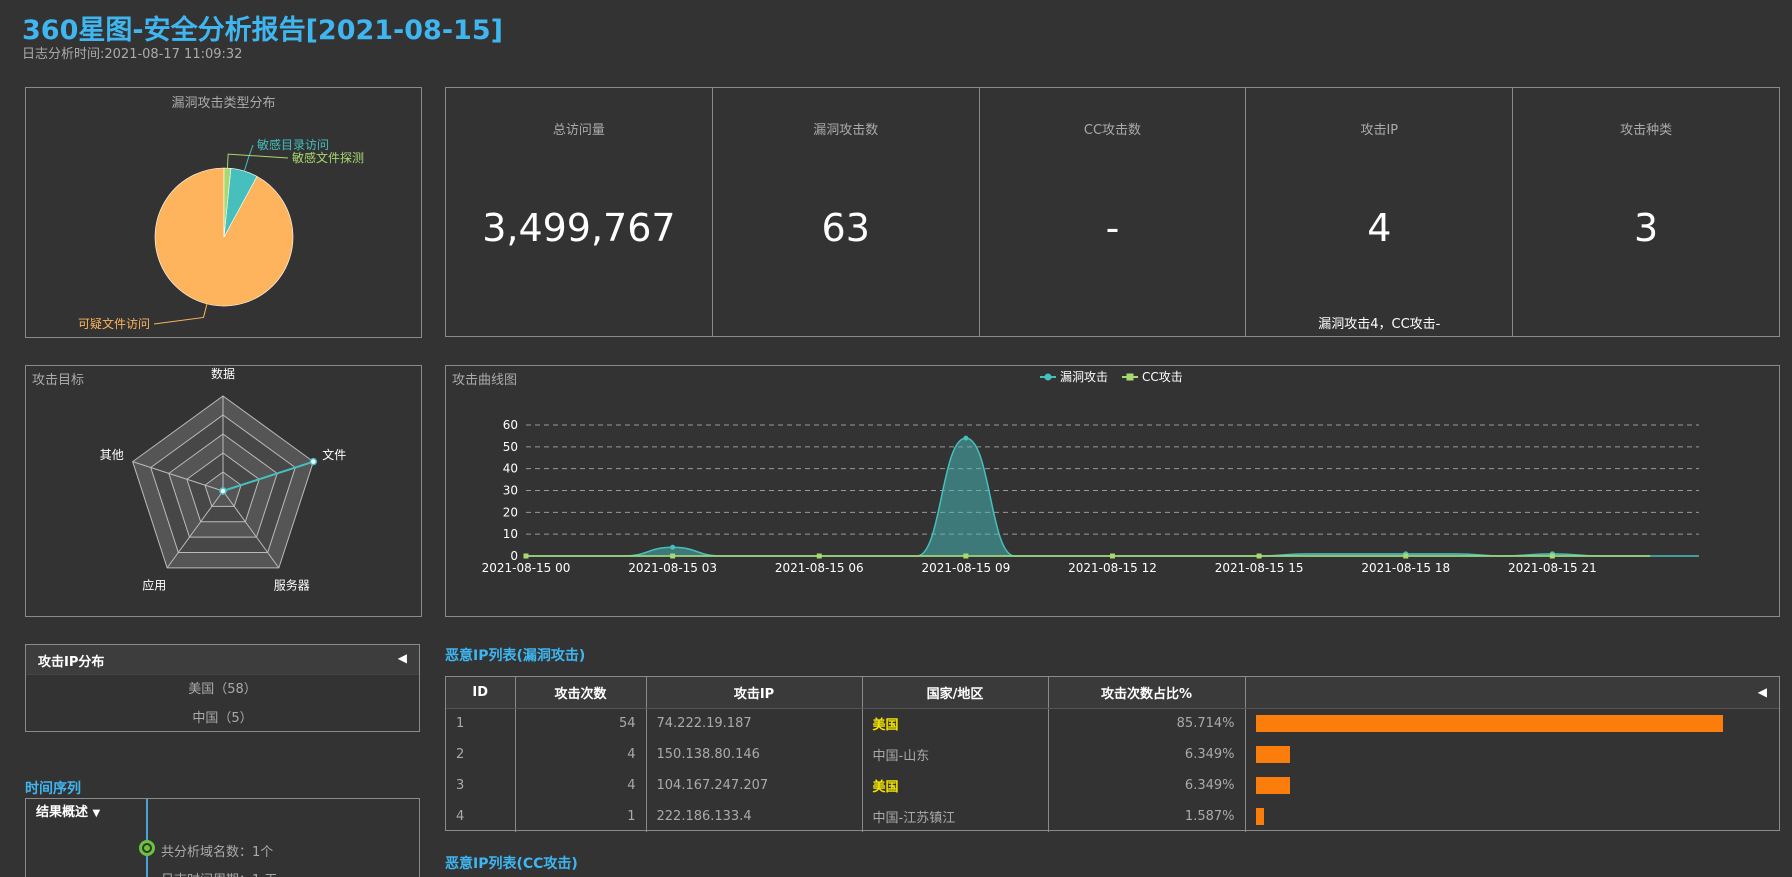 The height and width of the screenshot is (877, 1792). Describe the element at coordinates (1405, 568) in the screenshot. I see `x-tick-label: 2021-08-15 18` at that location.